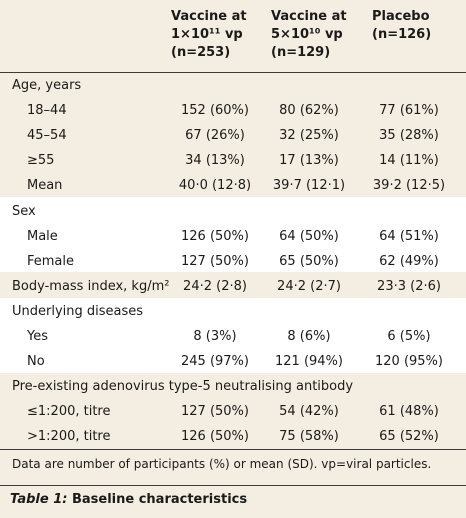 The height and width of the screenshot is (518, 466). What do you see at coordinates (309, 336) in the screenshot?
I see `row-value-col2: 8 (6%)` at bounding box center [309, 336].